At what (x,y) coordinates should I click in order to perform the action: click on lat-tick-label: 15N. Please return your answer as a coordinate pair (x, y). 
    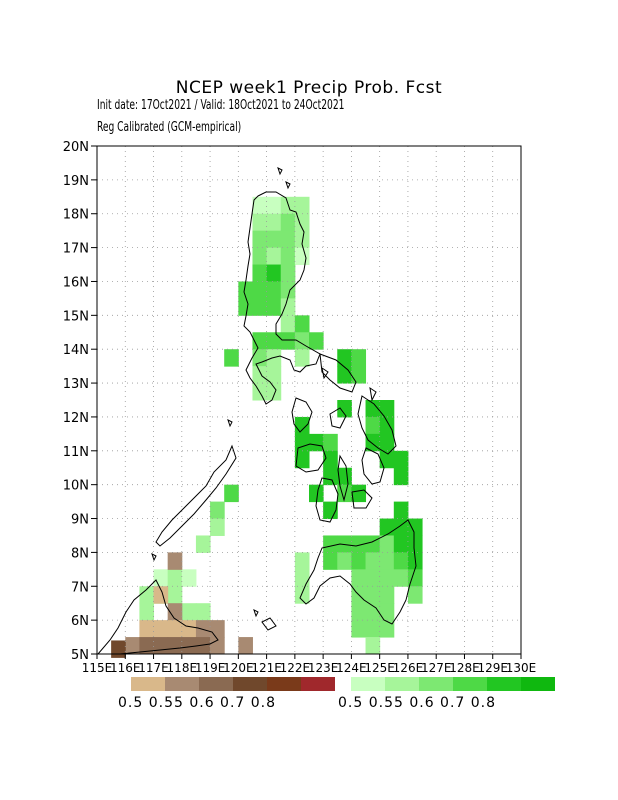
    Looking at the image, I should click on (76, 316).